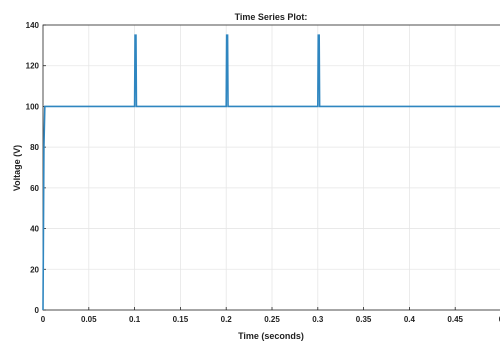 The image size is (500, 341). Describe the element at coordinates (364, 319) in the screenshot. I see `x-tick-label: 0.35` at that location.